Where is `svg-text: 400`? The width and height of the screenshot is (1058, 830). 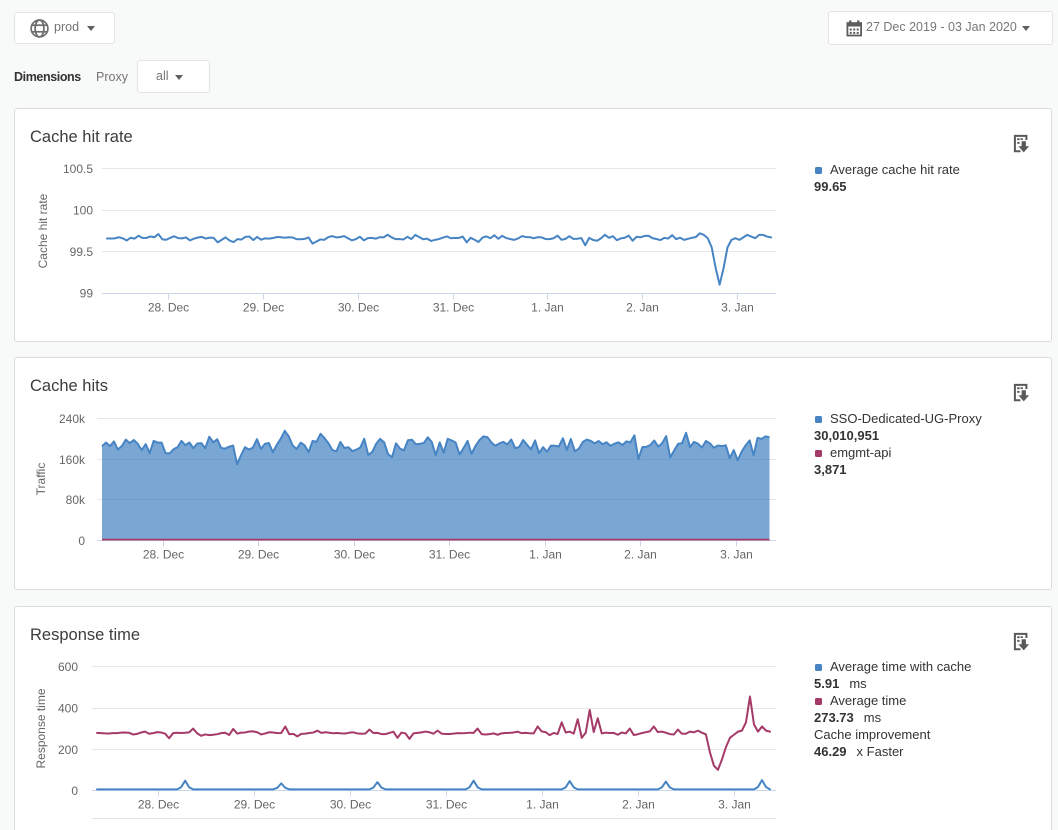 svg-text: 400 is located at coordinates (68, 708).